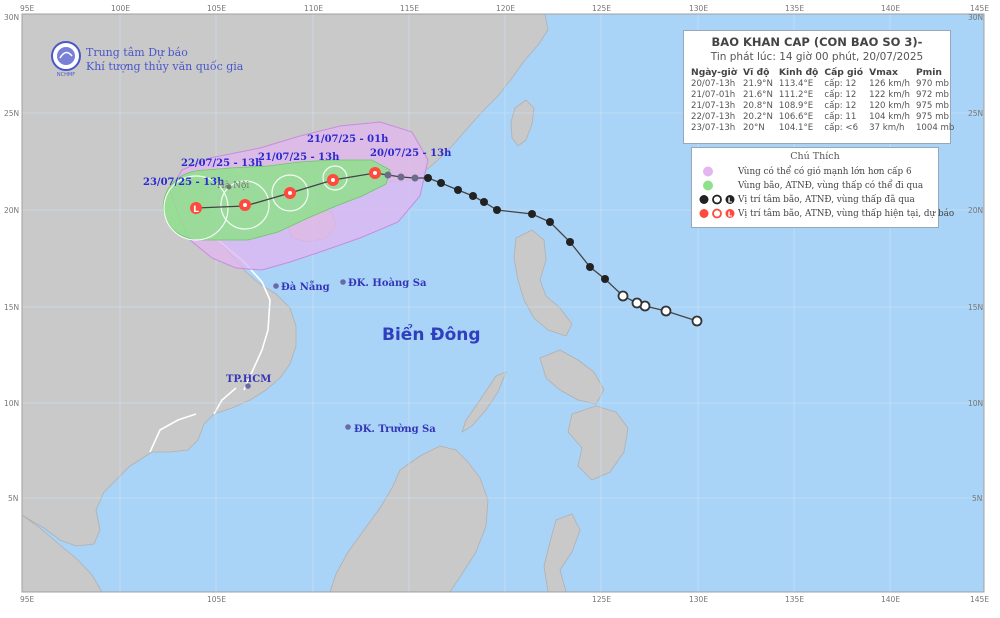 This screenshot has height=618, width=1000. Describe the element at coordinates (11, 210) in the screenshot. I see `axis-left-20: 20N` at that location.